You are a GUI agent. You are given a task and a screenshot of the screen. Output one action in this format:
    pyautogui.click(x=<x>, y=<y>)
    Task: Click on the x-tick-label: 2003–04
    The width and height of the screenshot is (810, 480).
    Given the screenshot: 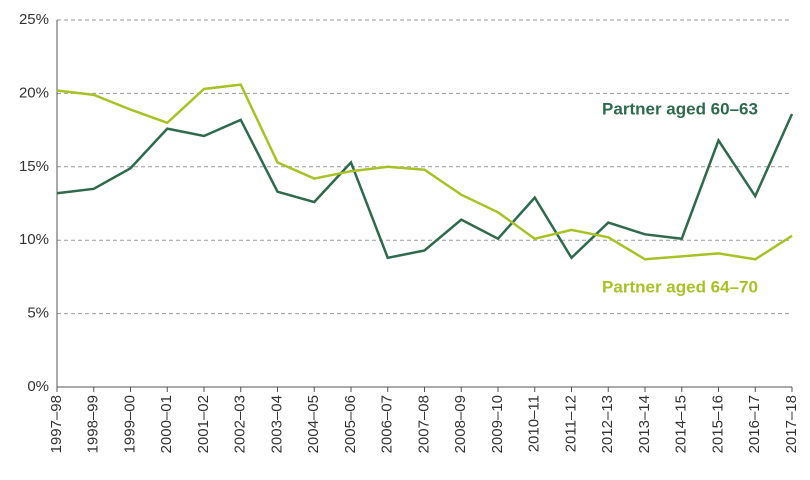 What is the action you would take?
    pyautogui.click(x=276, y=424)
    